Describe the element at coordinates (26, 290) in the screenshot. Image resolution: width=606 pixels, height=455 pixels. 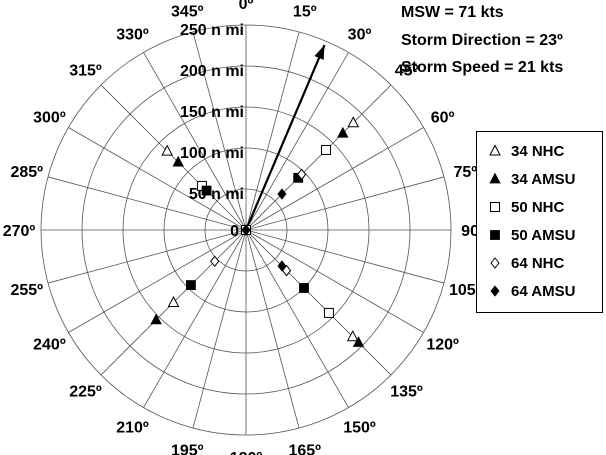
I see `angle-tick-label: 255º` at that location.